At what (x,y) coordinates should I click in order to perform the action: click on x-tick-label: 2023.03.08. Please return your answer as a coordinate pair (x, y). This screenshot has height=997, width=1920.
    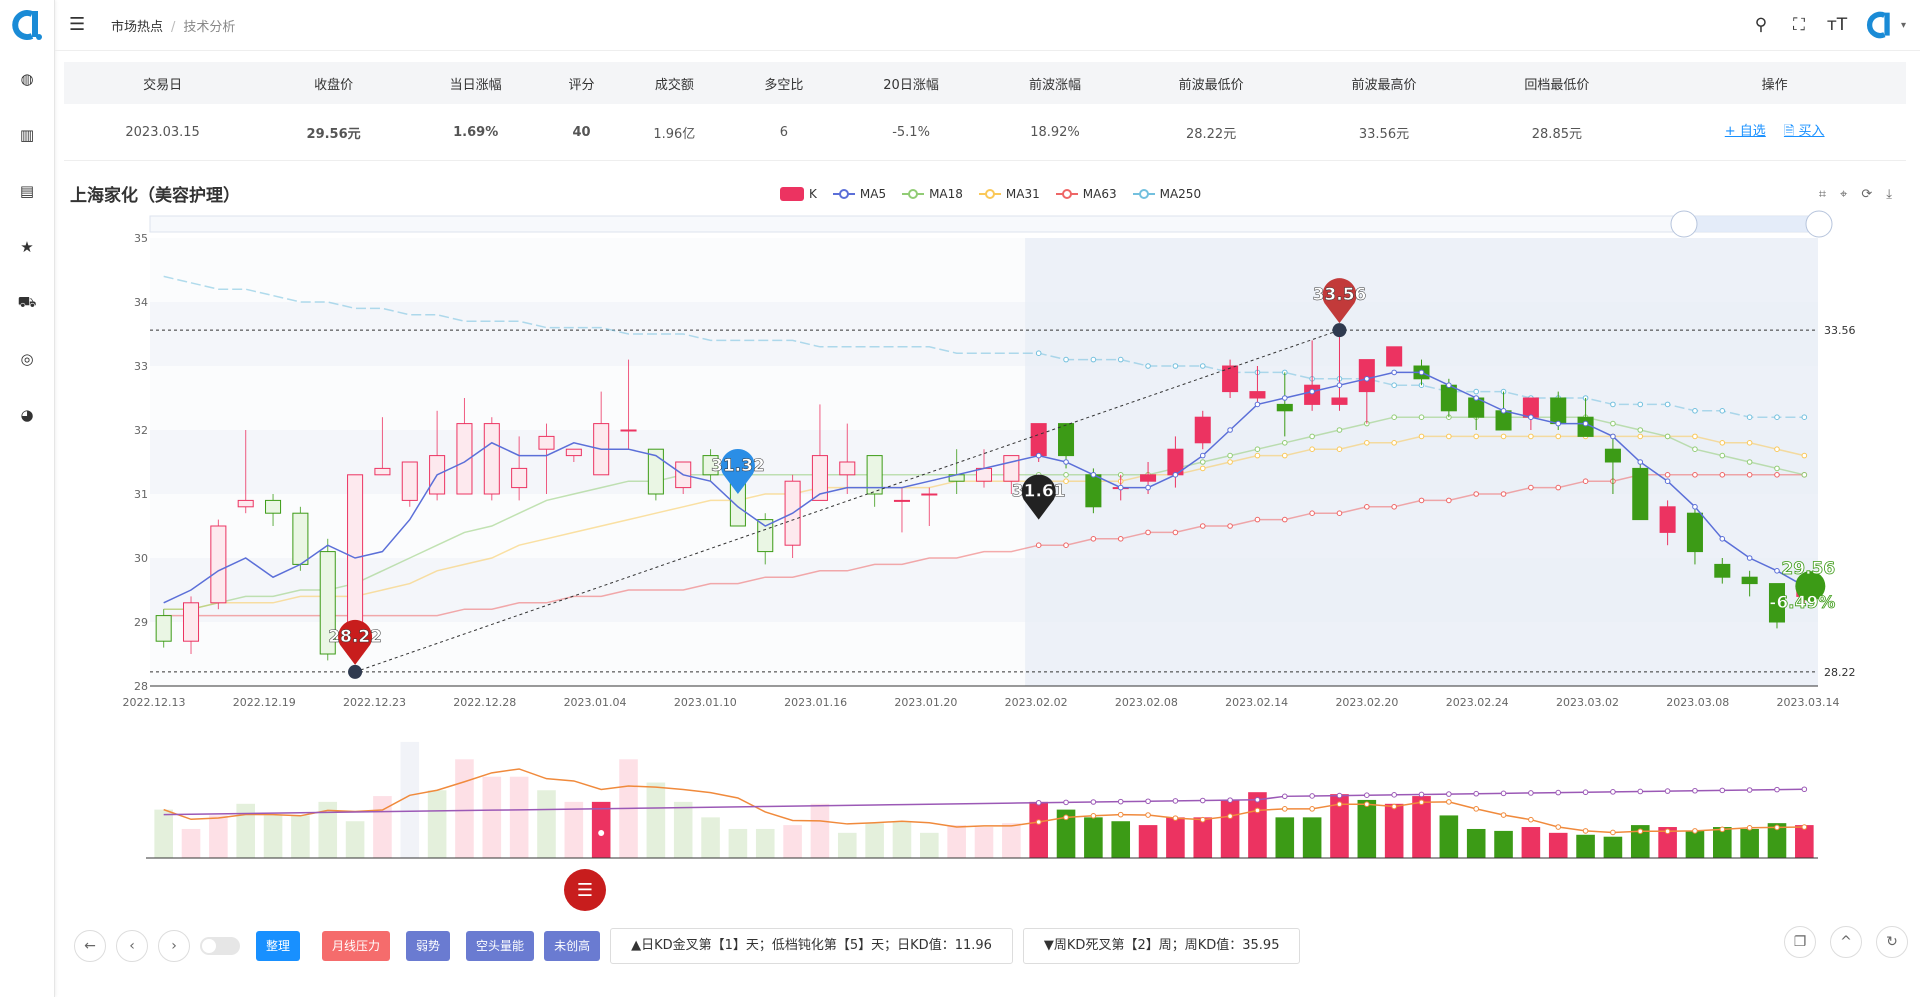
    Looking at the image, I should click on (1697, 702).